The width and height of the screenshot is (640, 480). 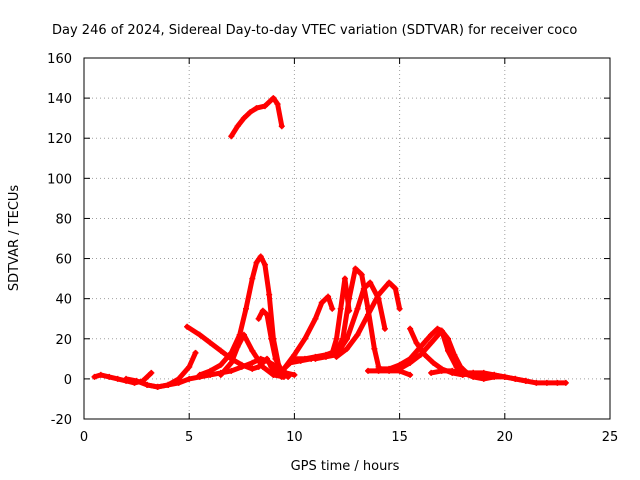 What do you see at coordinates (59, 99) in the screenshot?
I see `y-tick-label: 140` at bounding box center [59, 99].